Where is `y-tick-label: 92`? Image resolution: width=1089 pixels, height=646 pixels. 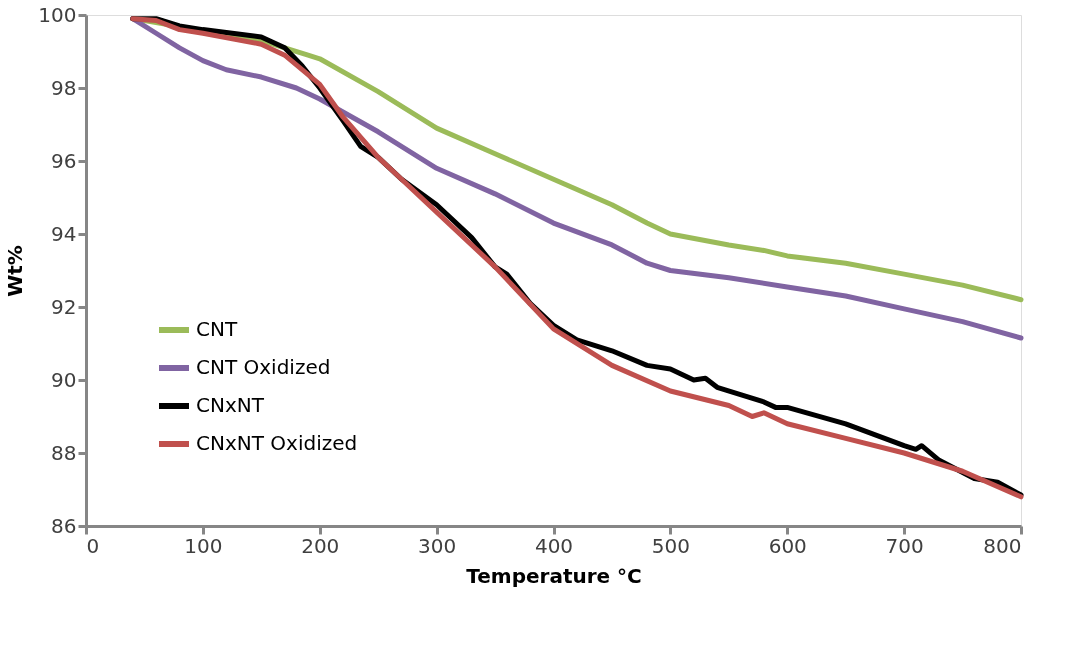 y-tick-label: 92 is located at coordinates (64, 306).